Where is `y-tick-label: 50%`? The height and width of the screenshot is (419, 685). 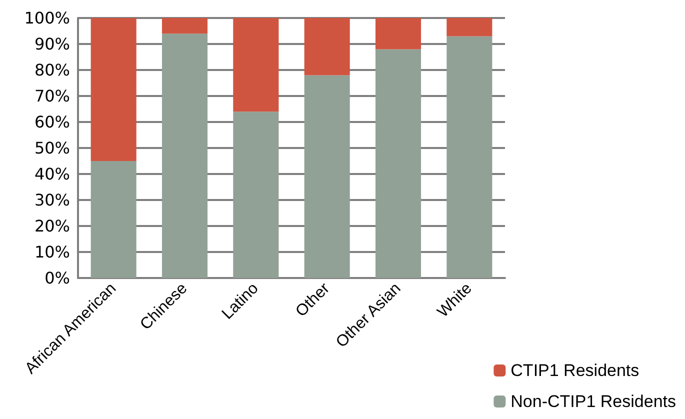
y-tick-label: 50% is located at coordinates (52, 148).